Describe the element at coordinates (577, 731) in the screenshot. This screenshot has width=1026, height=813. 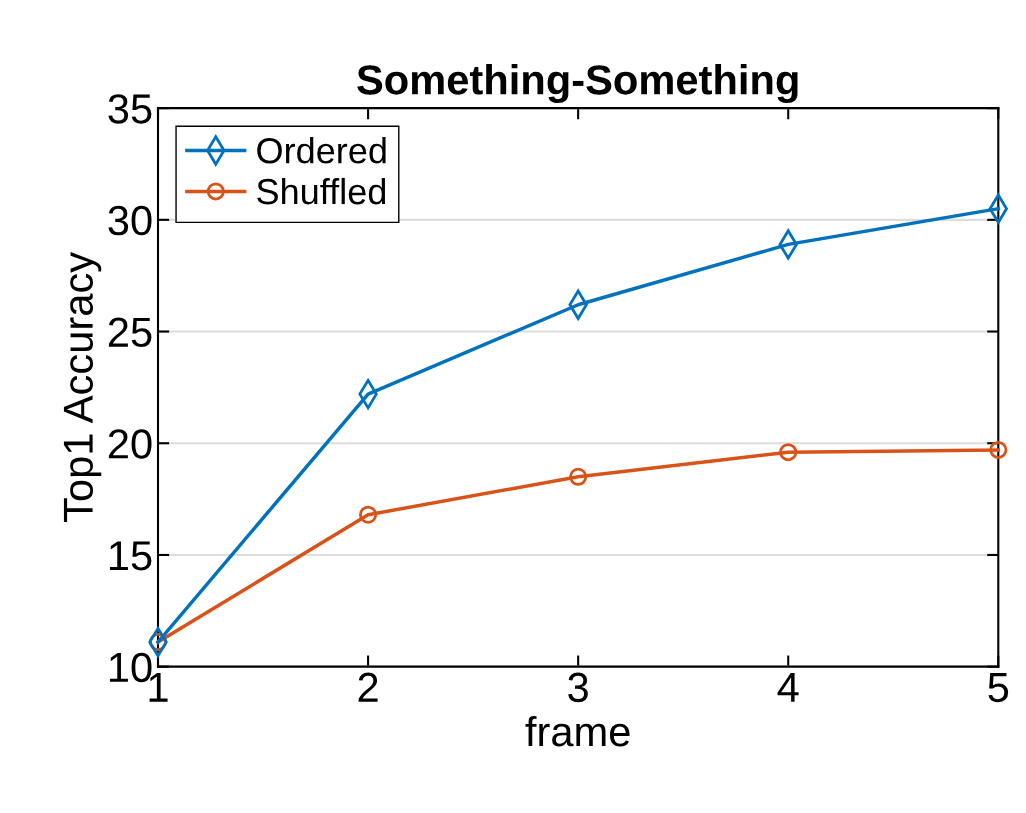
I see `x-axis-title: frame` at that location.